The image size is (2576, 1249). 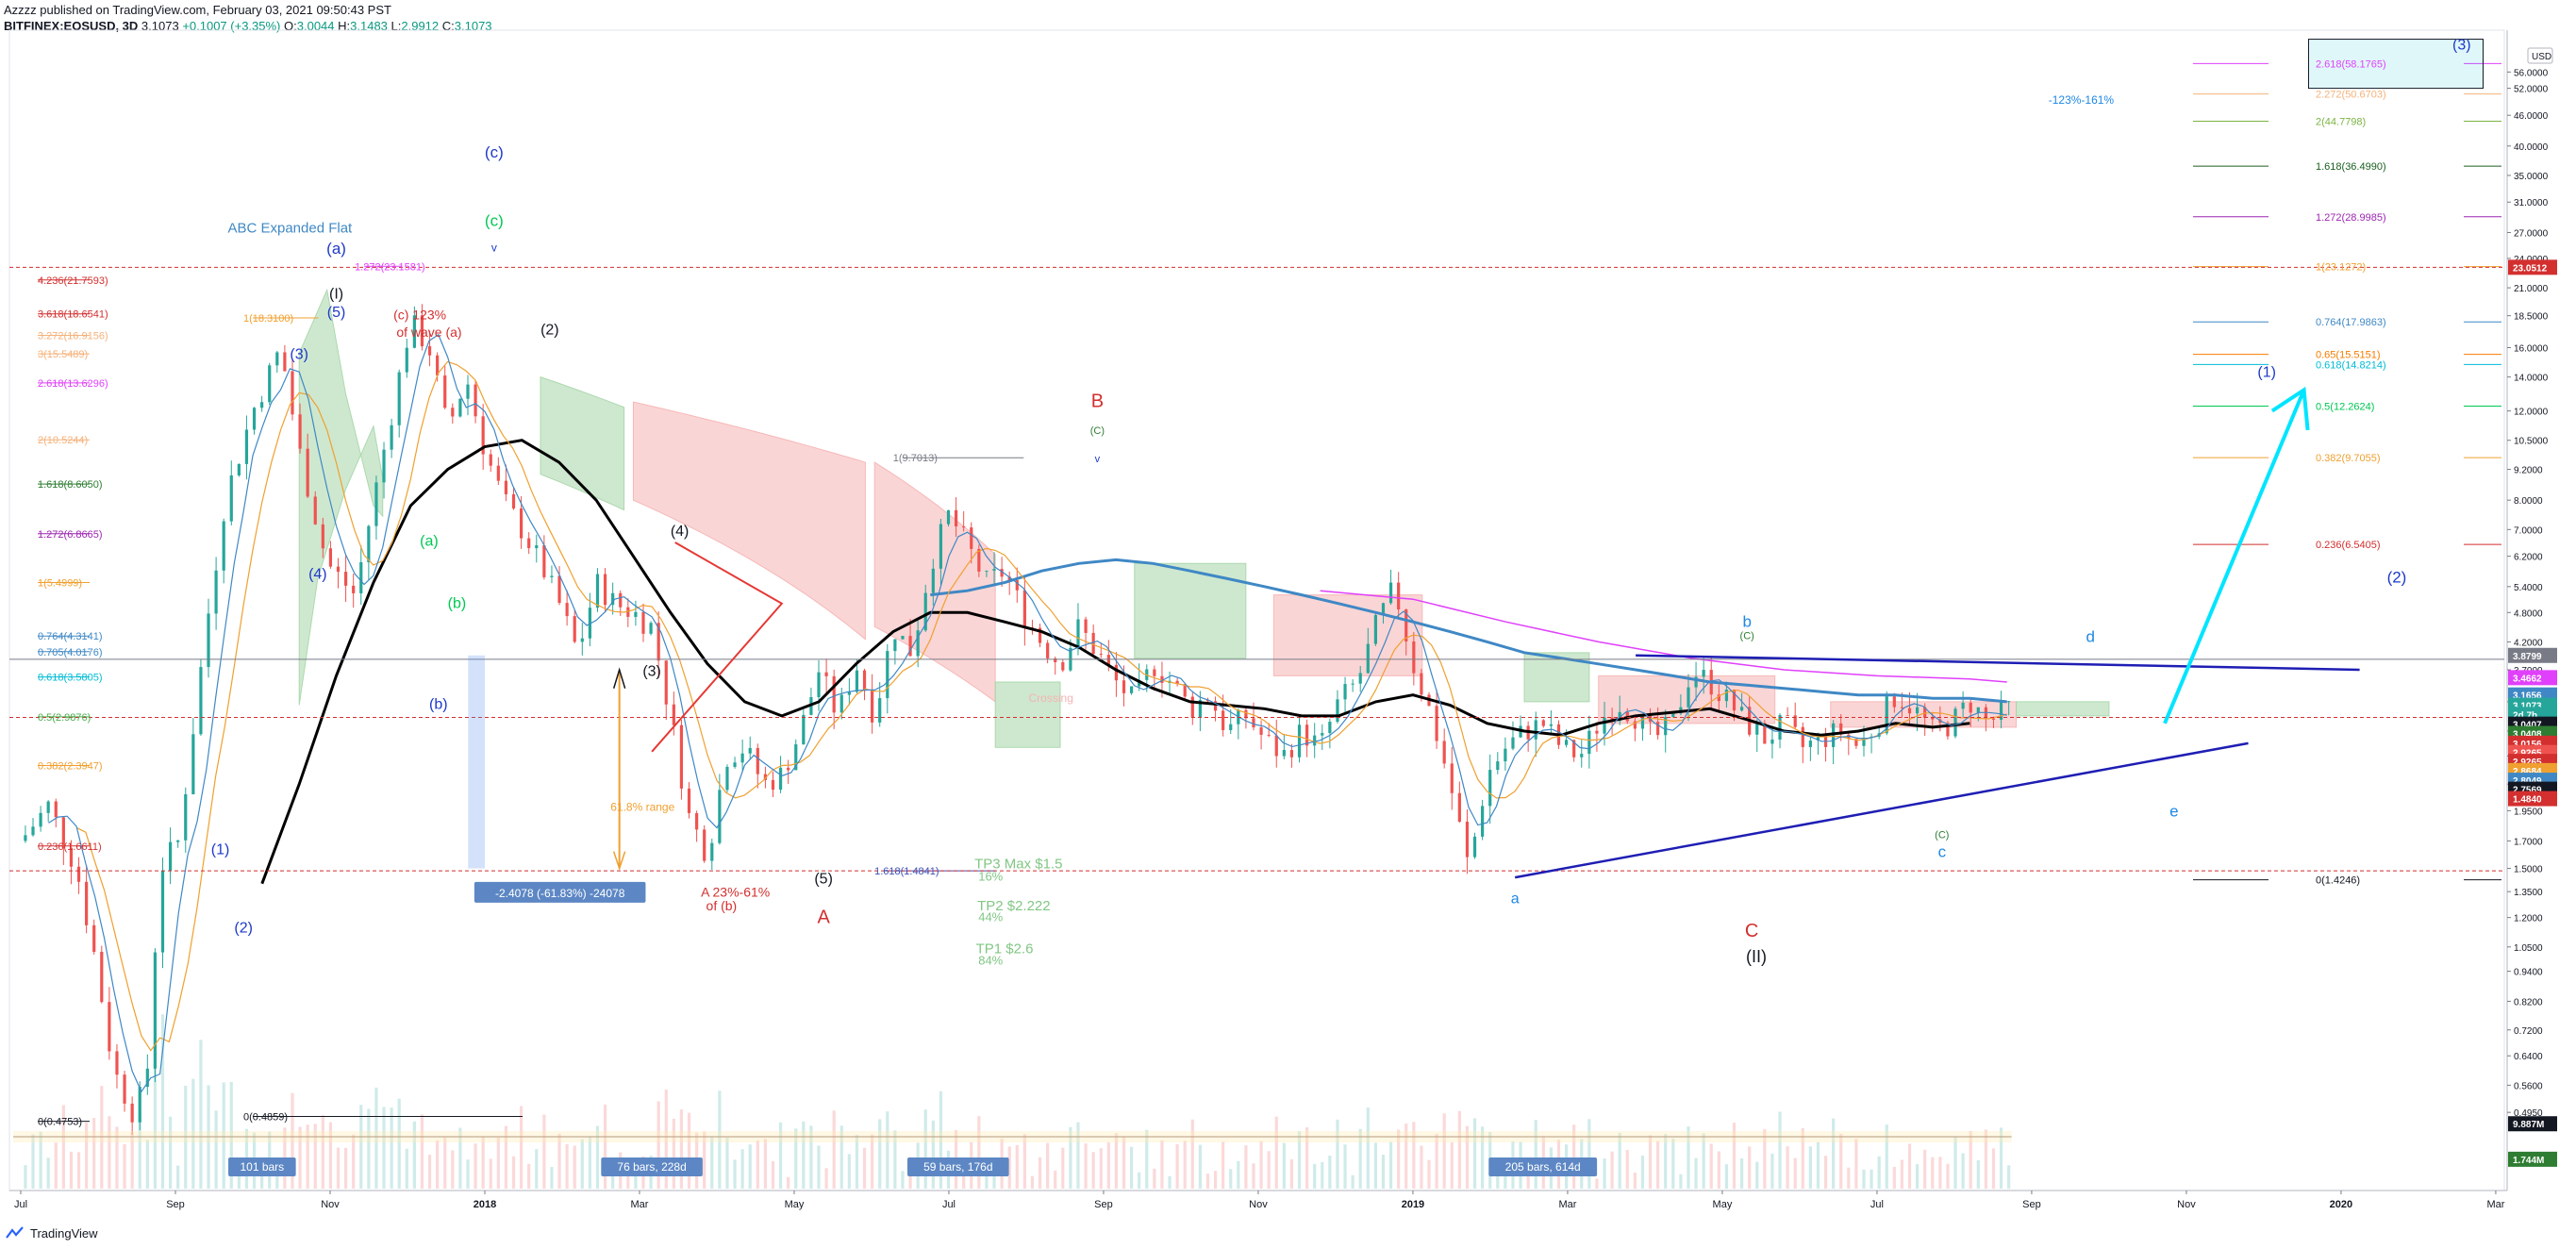 I want to click on range-arrow-bottom, so click(x=619, y=861).